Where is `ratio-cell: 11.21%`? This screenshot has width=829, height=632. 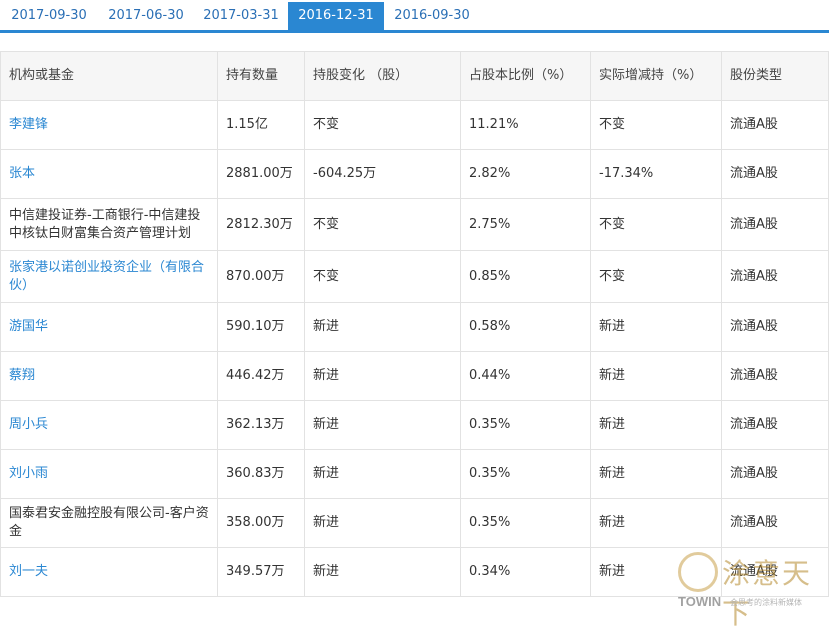
ratio-cell: 11.21% is located at coordinates (525, 125).